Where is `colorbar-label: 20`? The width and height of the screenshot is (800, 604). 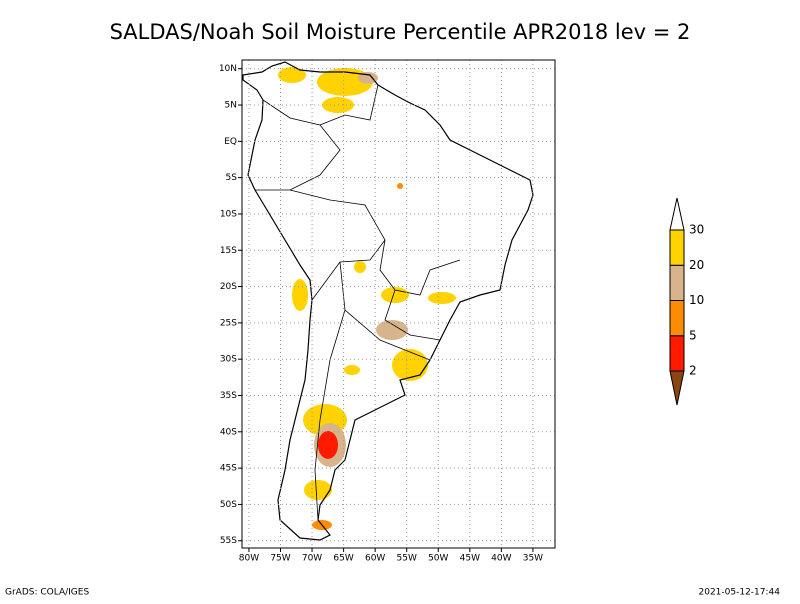 colorbar-label: 20 is located at coordinates (696, 265).